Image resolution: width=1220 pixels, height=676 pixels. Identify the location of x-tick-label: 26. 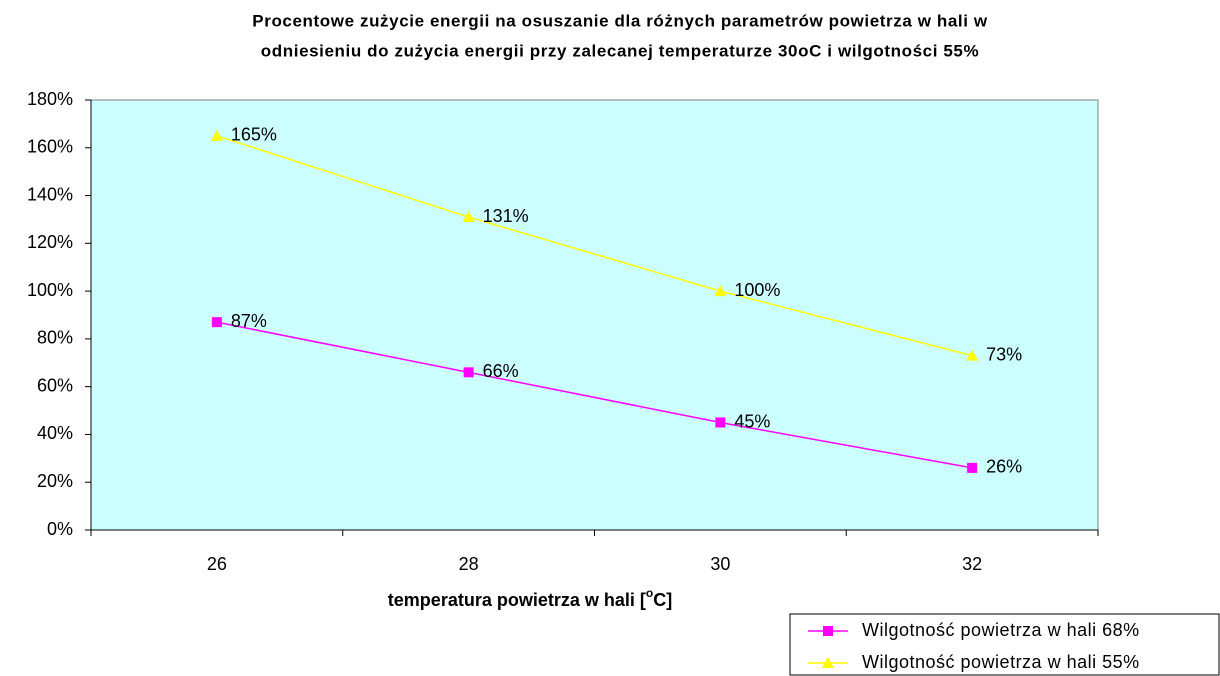
(217, 564).